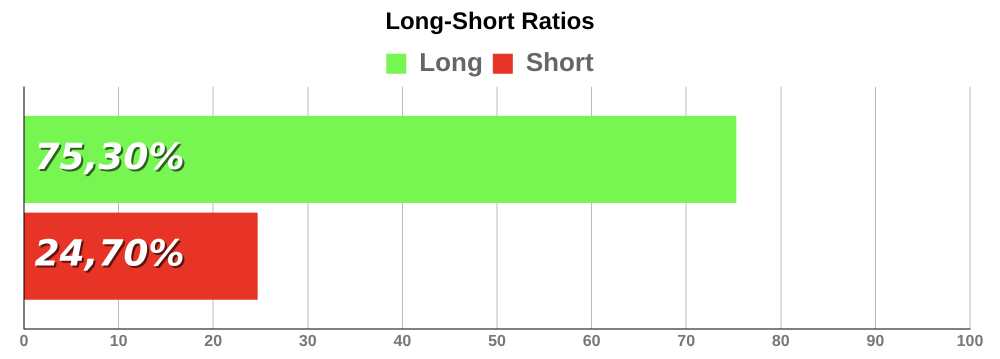 The width and height of the screenshot is (1000, 359). Describe the element at coordinates (591, 341) in the screenshot. I see `x-tick-label: 60` at that location.